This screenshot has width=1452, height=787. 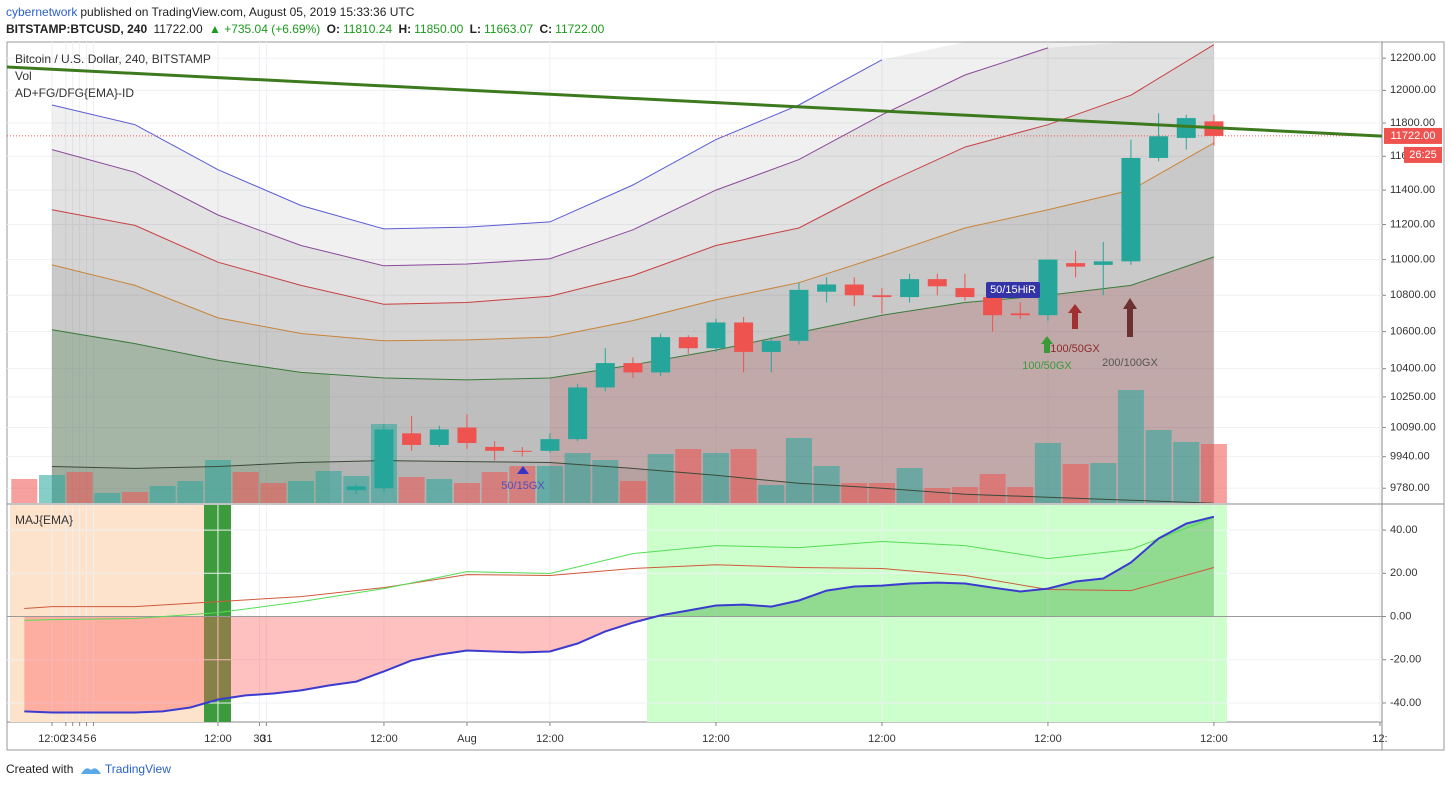 I want to click on signal-label: 200/100GX, so click(x=1130, y=363).